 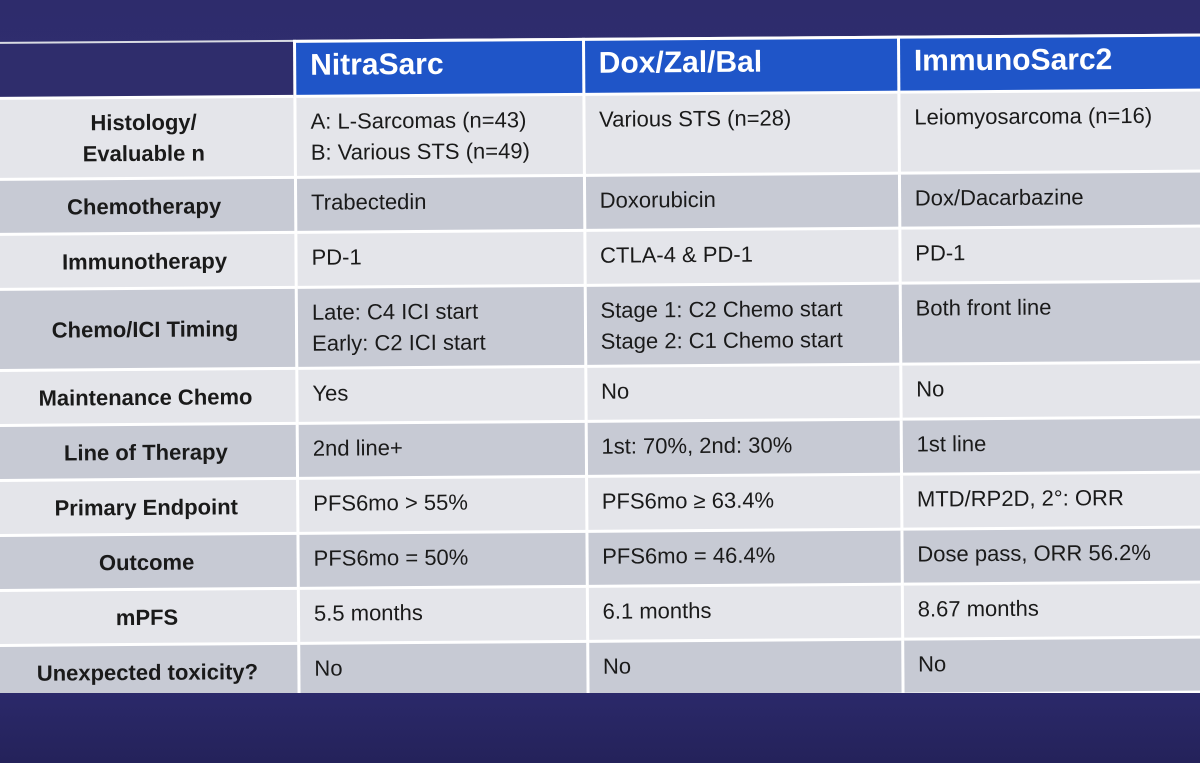 I want to click on table-cell: 8.67 months, so click(x=1051, y=610).